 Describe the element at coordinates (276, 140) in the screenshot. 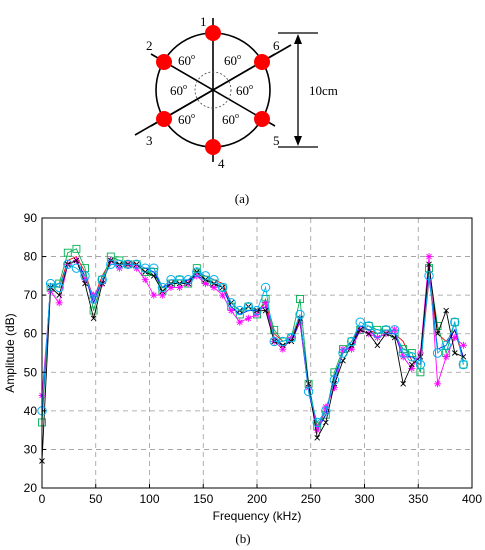

I see `sensor-label-5: 5` at that location.